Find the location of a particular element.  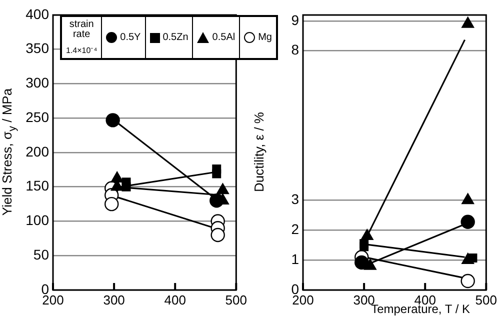

y-tick-label: 1 is located at coordinates (295, 258).